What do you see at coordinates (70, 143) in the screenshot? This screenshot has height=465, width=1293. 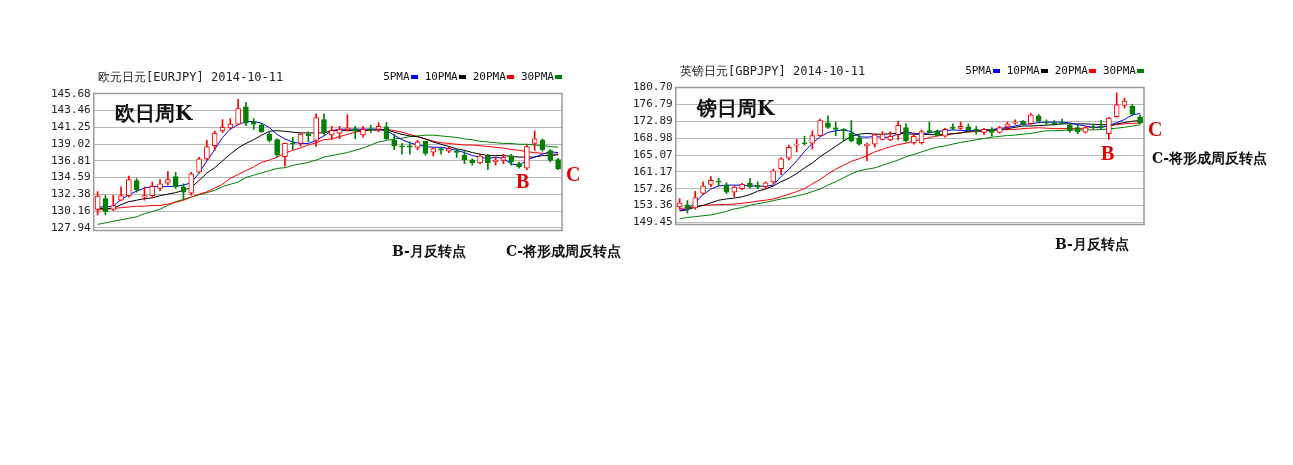 I see `y-tick-label: 139.02` at bounding box center [70, 143].